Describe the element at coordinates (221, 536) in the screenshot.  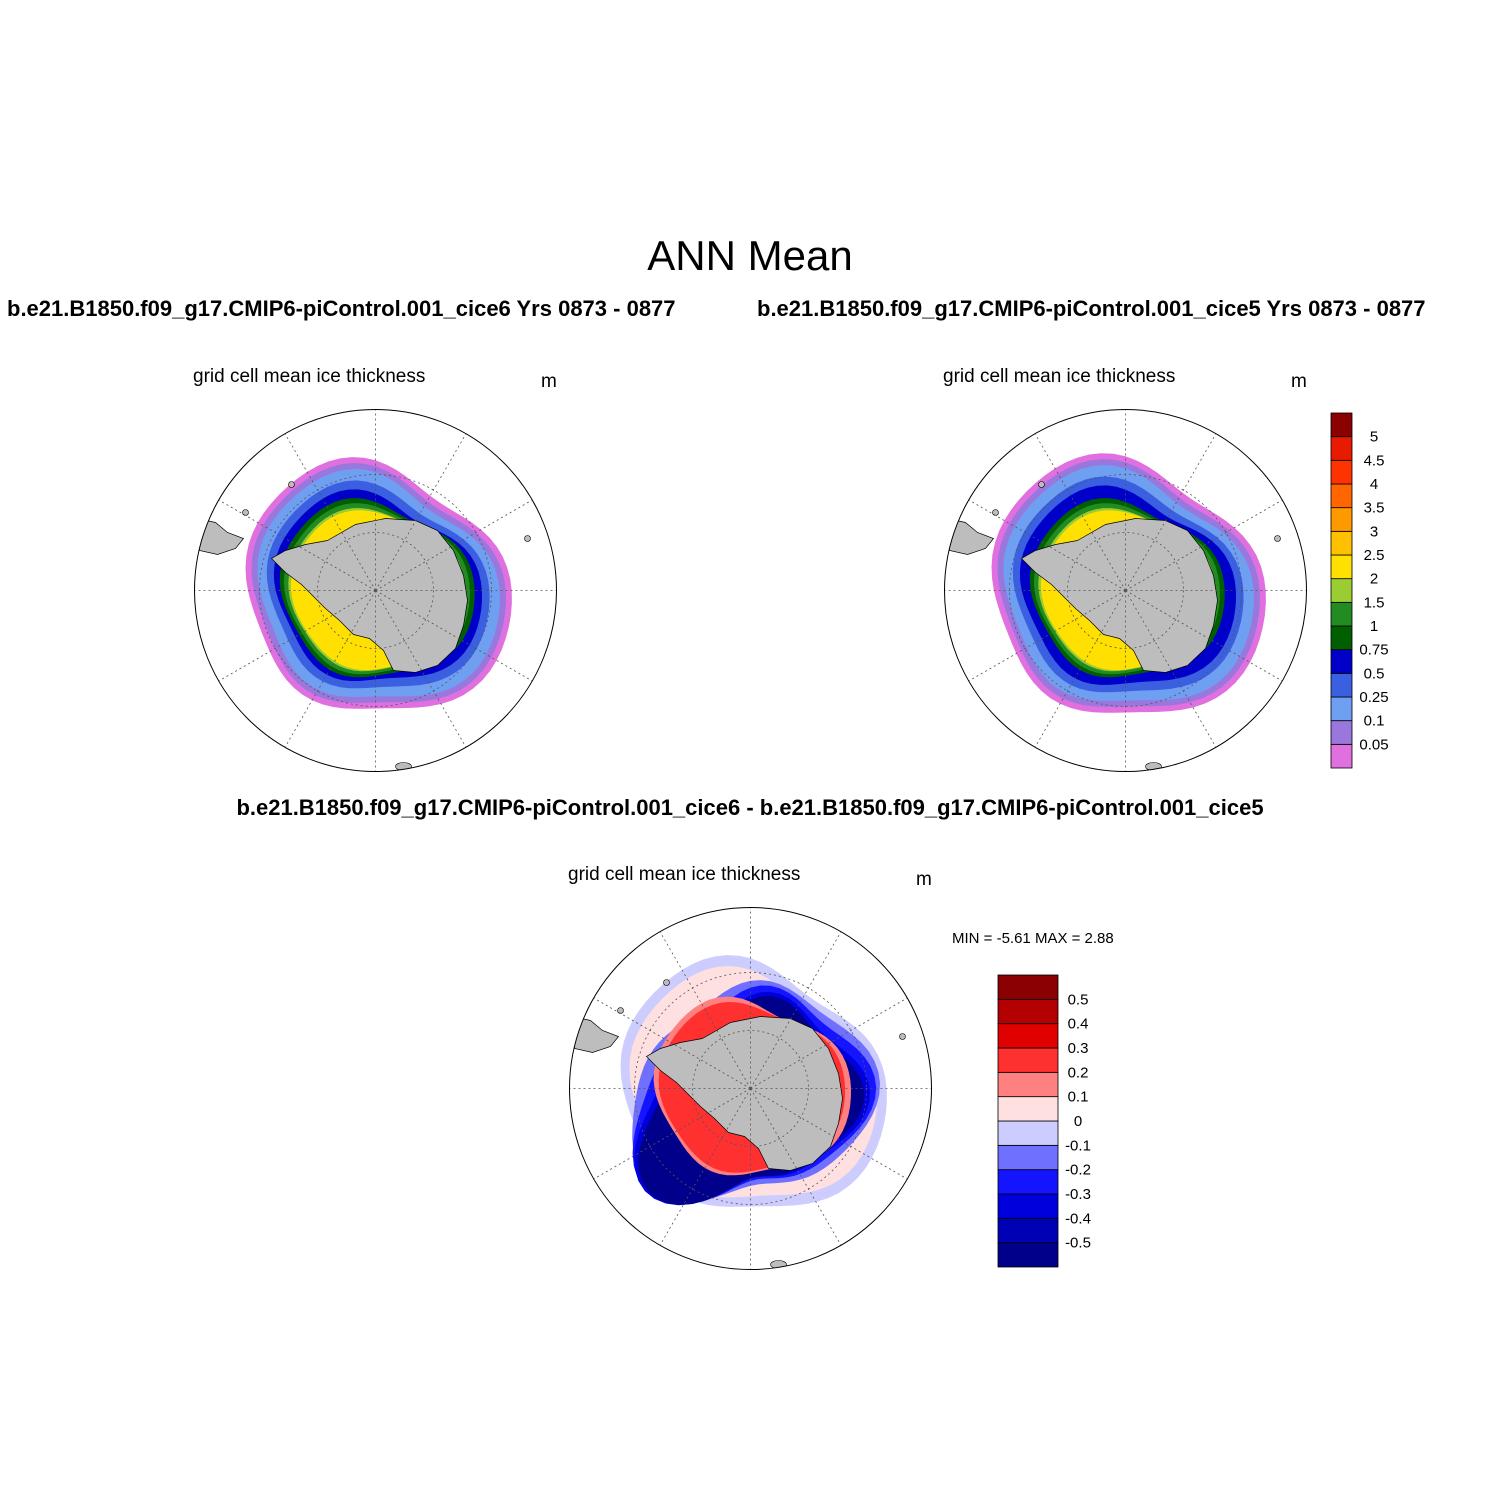
I see `top-left-south-america-landmass` at that location.